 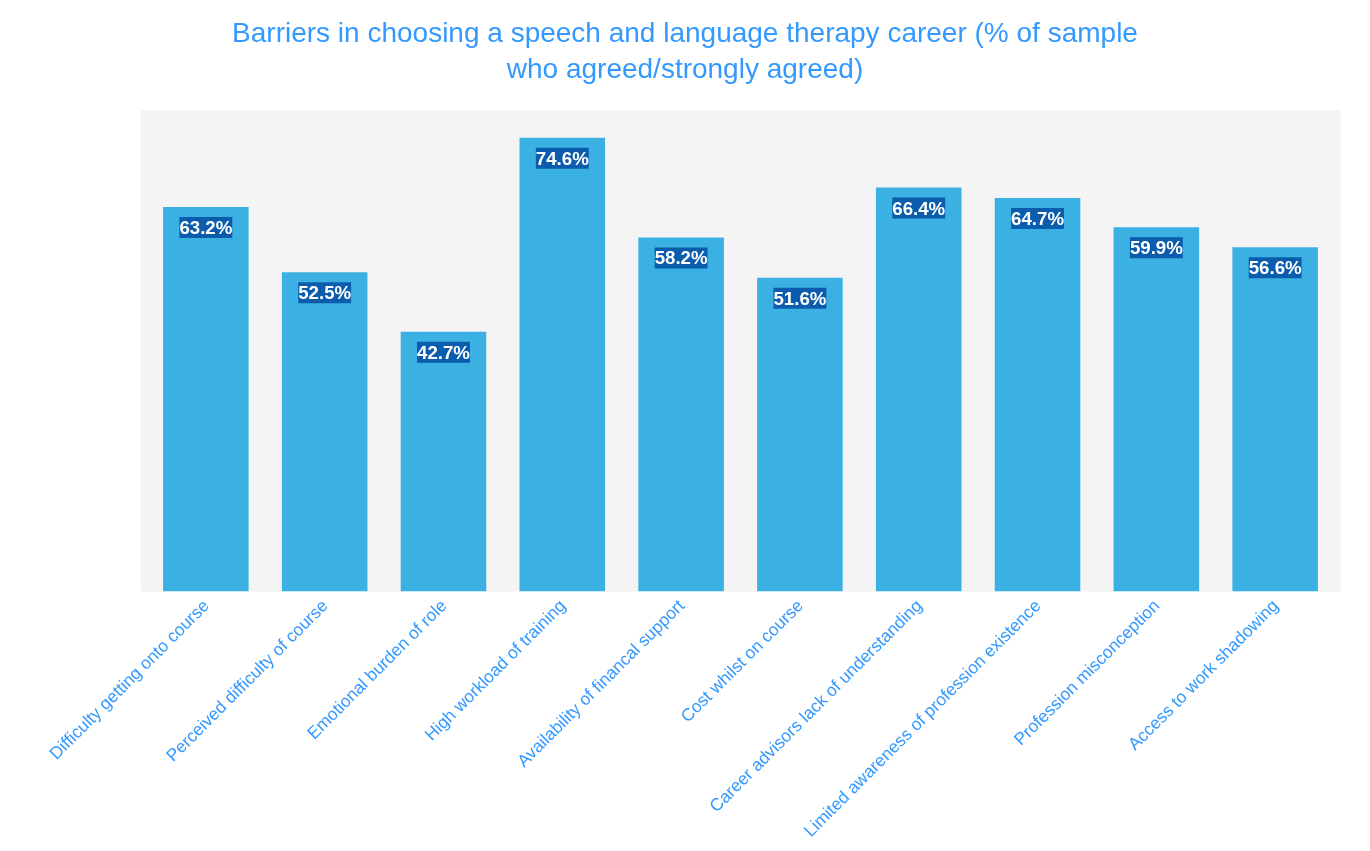 I want to click on data-label: 66.4%, so click(x=919, y=208).